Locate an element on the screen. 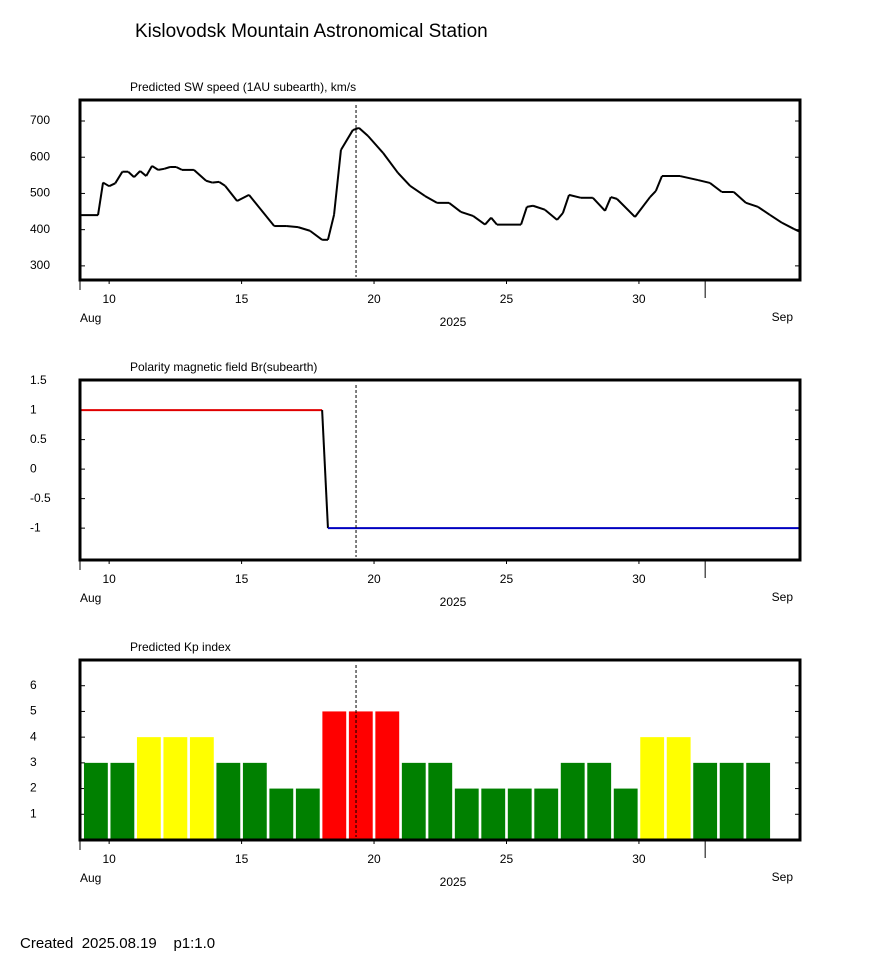  panel-title: Predicted SW speed (1AU subearth), km/s is located at coordinates (243, 87).